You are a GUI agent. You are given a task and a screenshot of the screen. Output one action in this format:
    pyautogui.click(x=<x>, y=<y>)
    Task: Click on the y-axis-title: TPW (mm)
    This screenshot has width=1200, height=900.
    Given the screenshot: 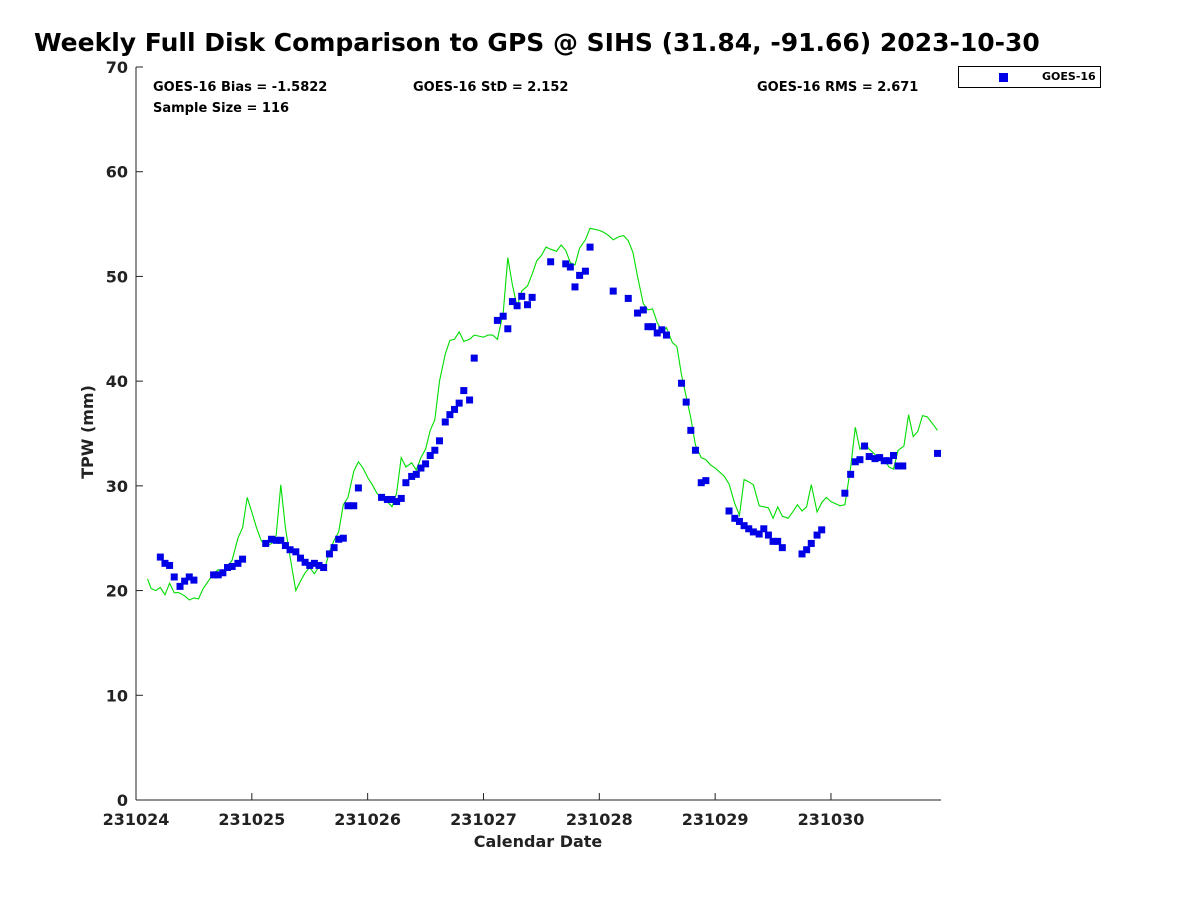 What is the action you would take?
    pyautogui.click(x=87, y=432)
    